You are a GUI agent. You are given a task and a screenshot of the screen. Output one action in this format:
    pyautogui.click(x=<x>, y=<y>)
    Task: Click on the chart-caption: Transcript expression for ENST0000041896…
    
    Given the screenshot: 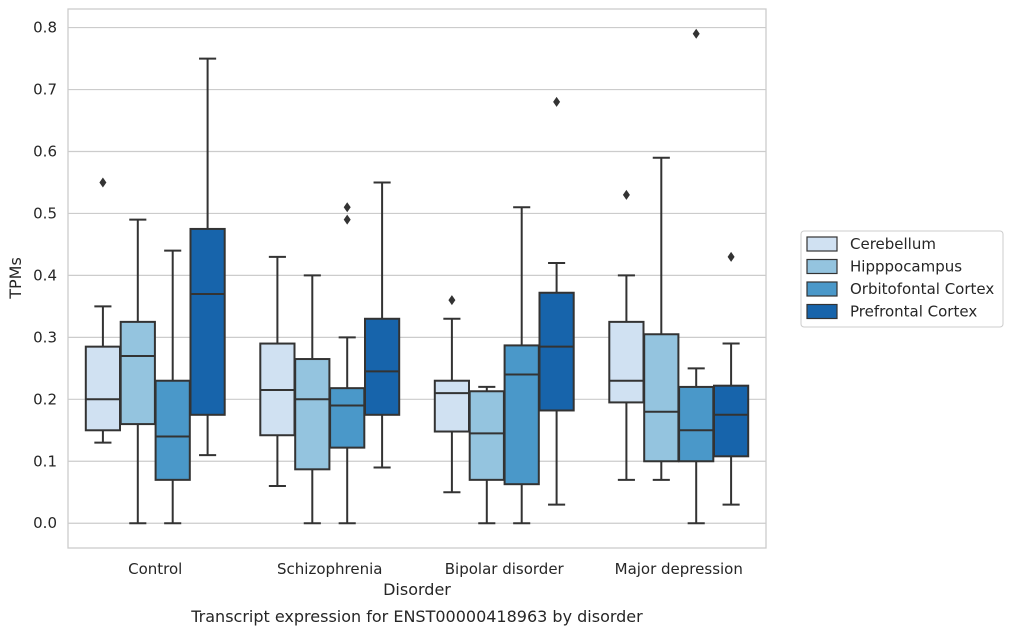 What is the action you would take?
    pyautogui.click(x=416, y=616)
    